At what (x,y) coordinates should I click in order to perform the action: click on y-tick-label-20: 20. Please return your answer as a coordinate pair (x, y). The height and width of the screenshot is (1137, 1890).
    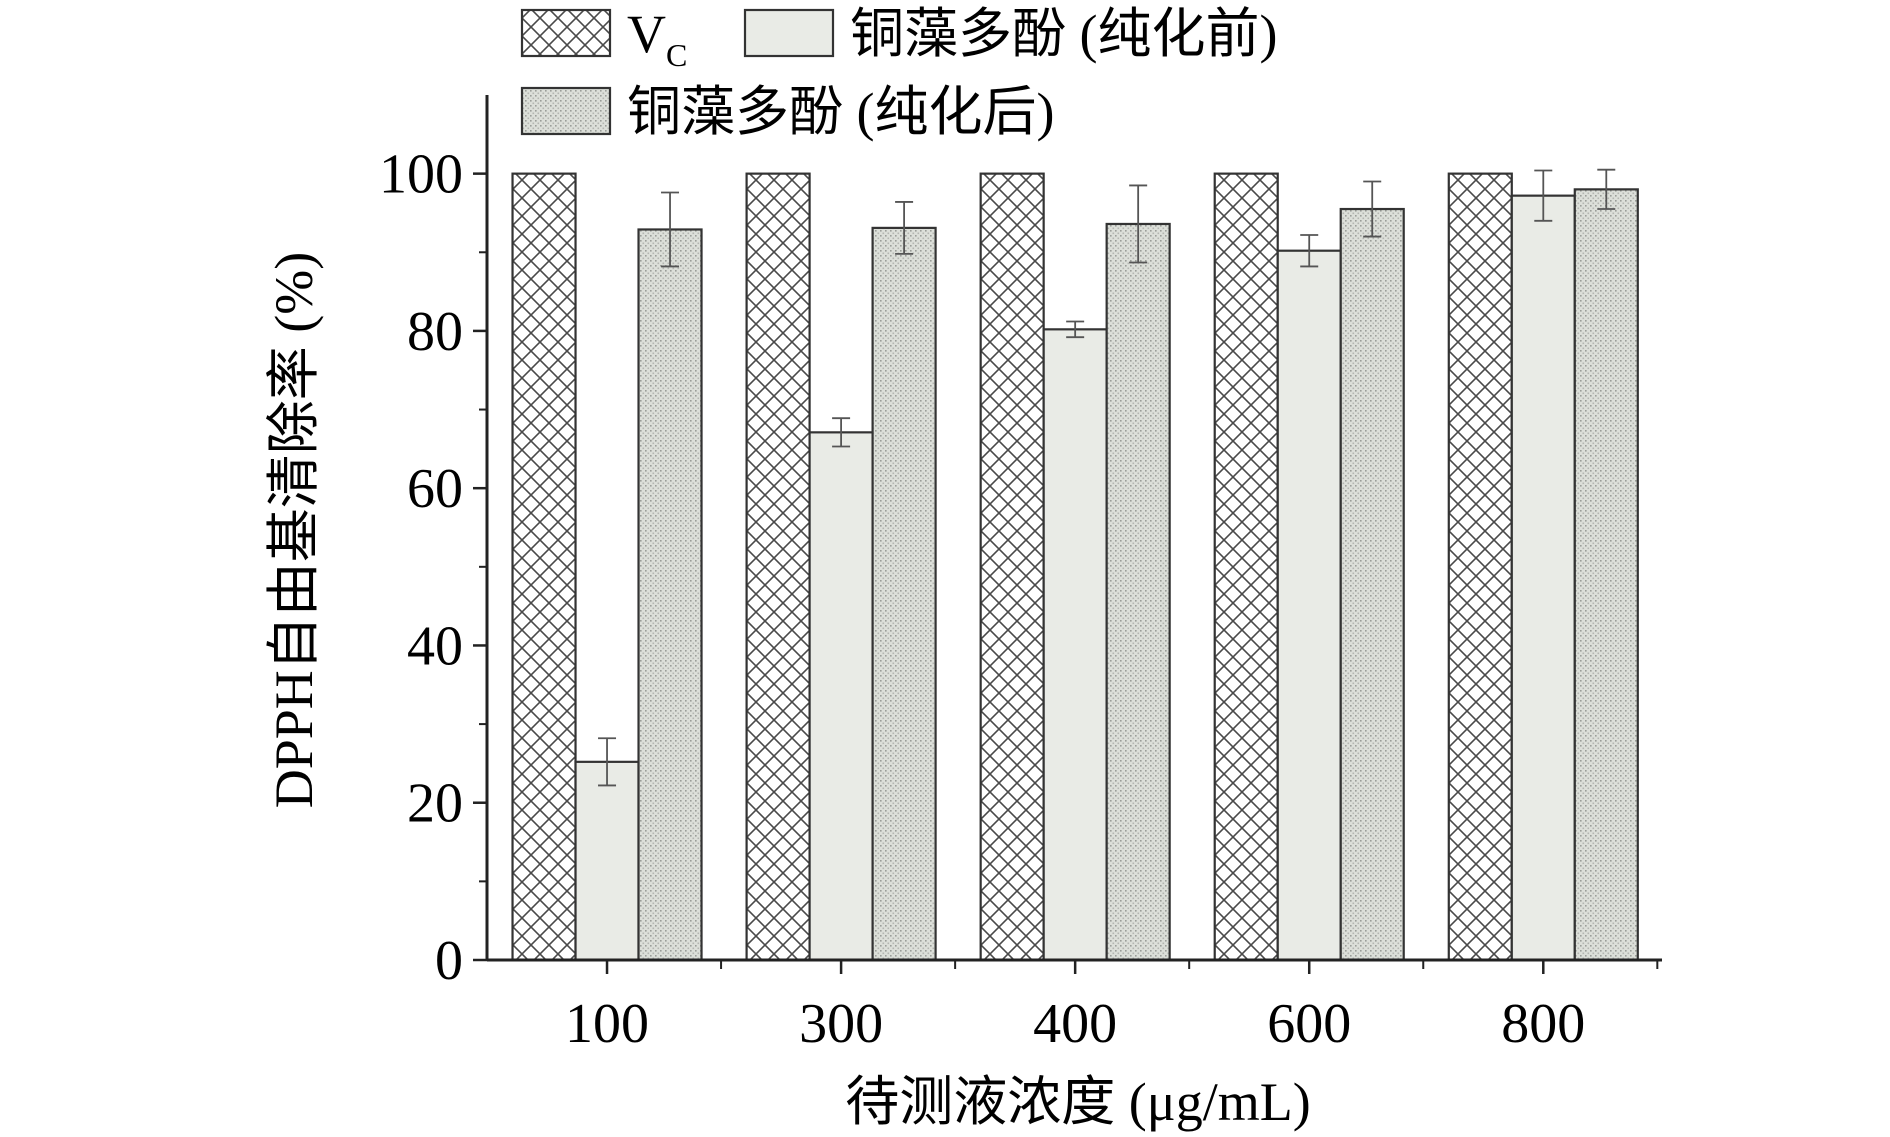
    Looking at the image, I should click on (435, 804).